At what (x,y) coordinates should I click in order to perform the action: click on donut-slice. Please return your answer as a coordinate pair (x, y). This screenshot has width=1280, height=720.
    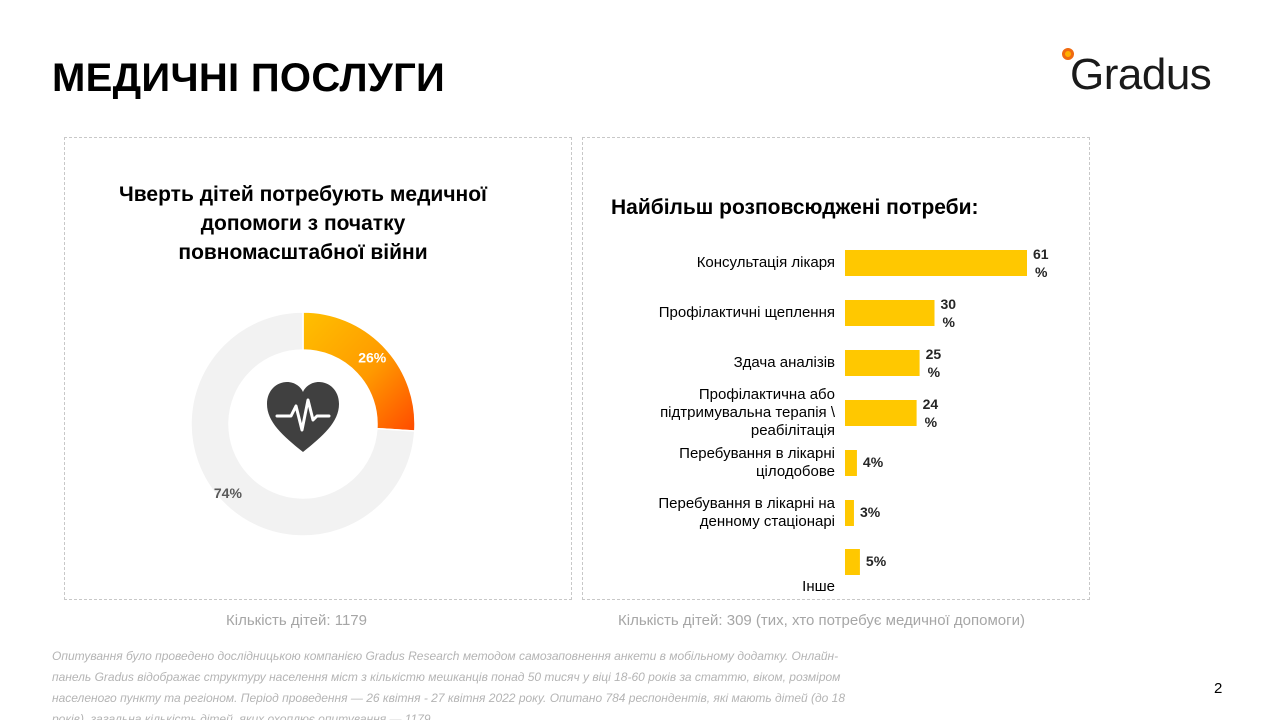
    Looking at the image, I should click on (303, 424).